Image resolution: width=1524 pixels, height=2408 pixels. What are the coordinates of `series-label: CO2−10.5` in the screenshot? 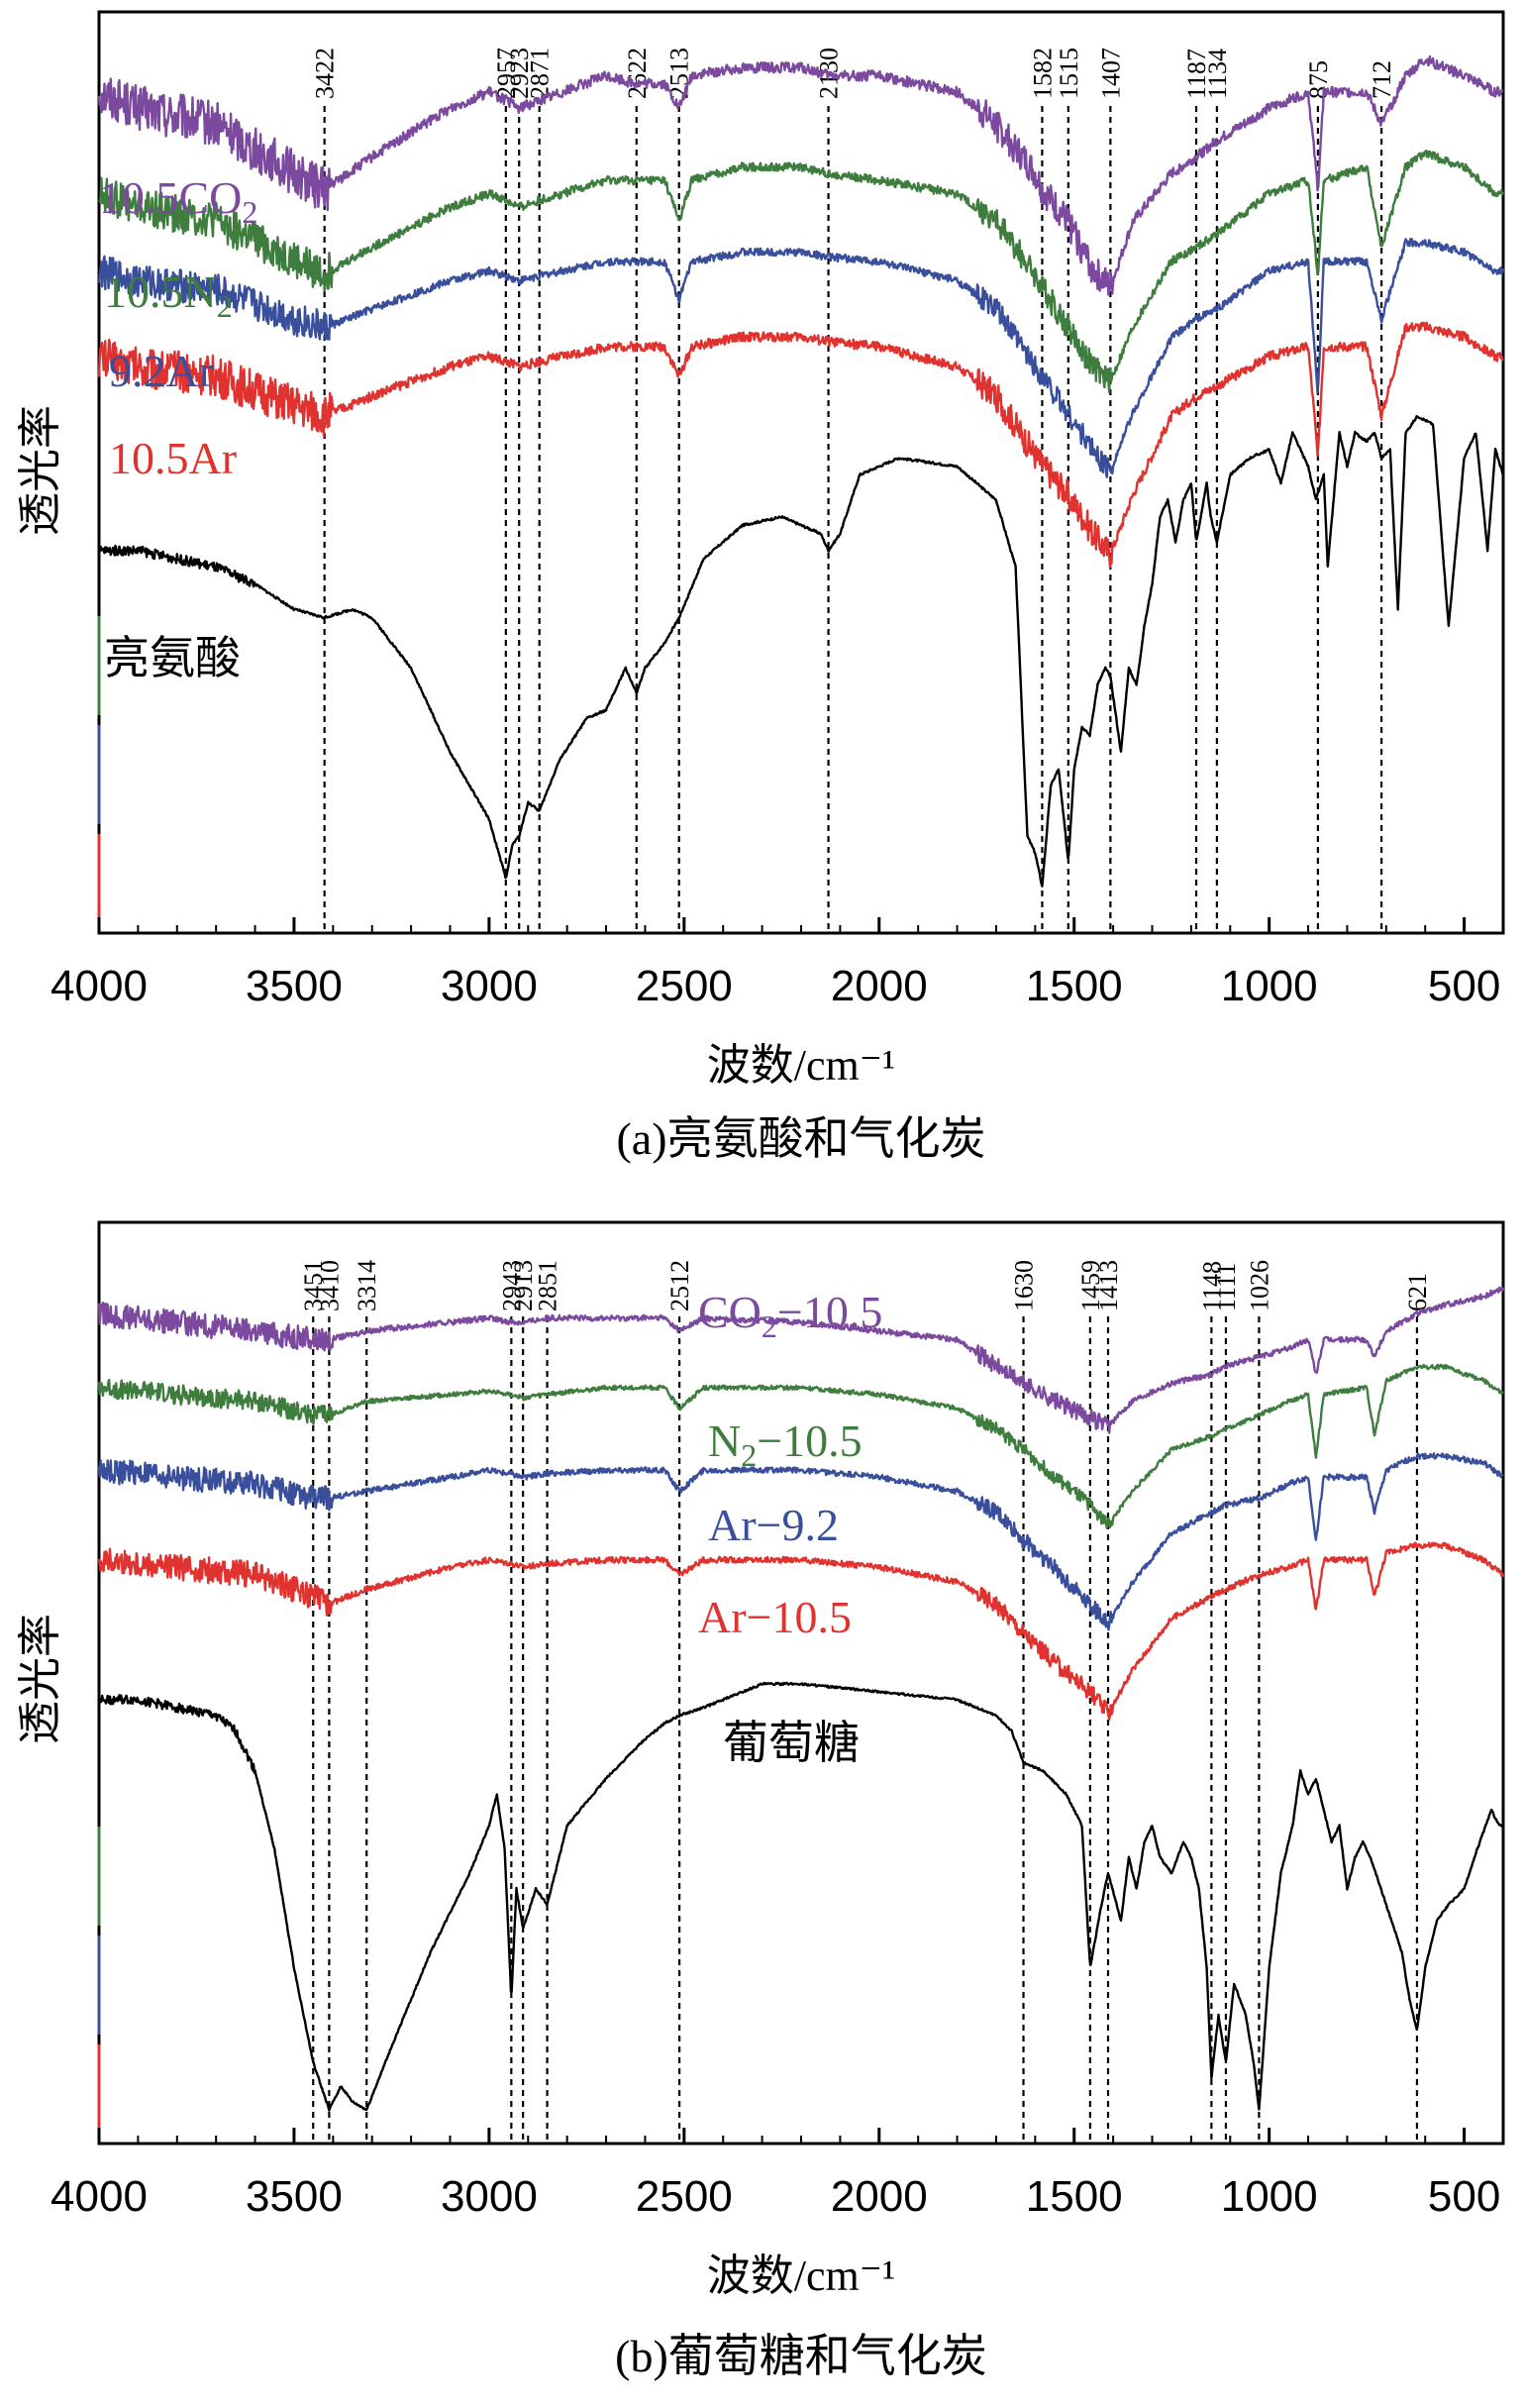 It's located at (790, 1316).